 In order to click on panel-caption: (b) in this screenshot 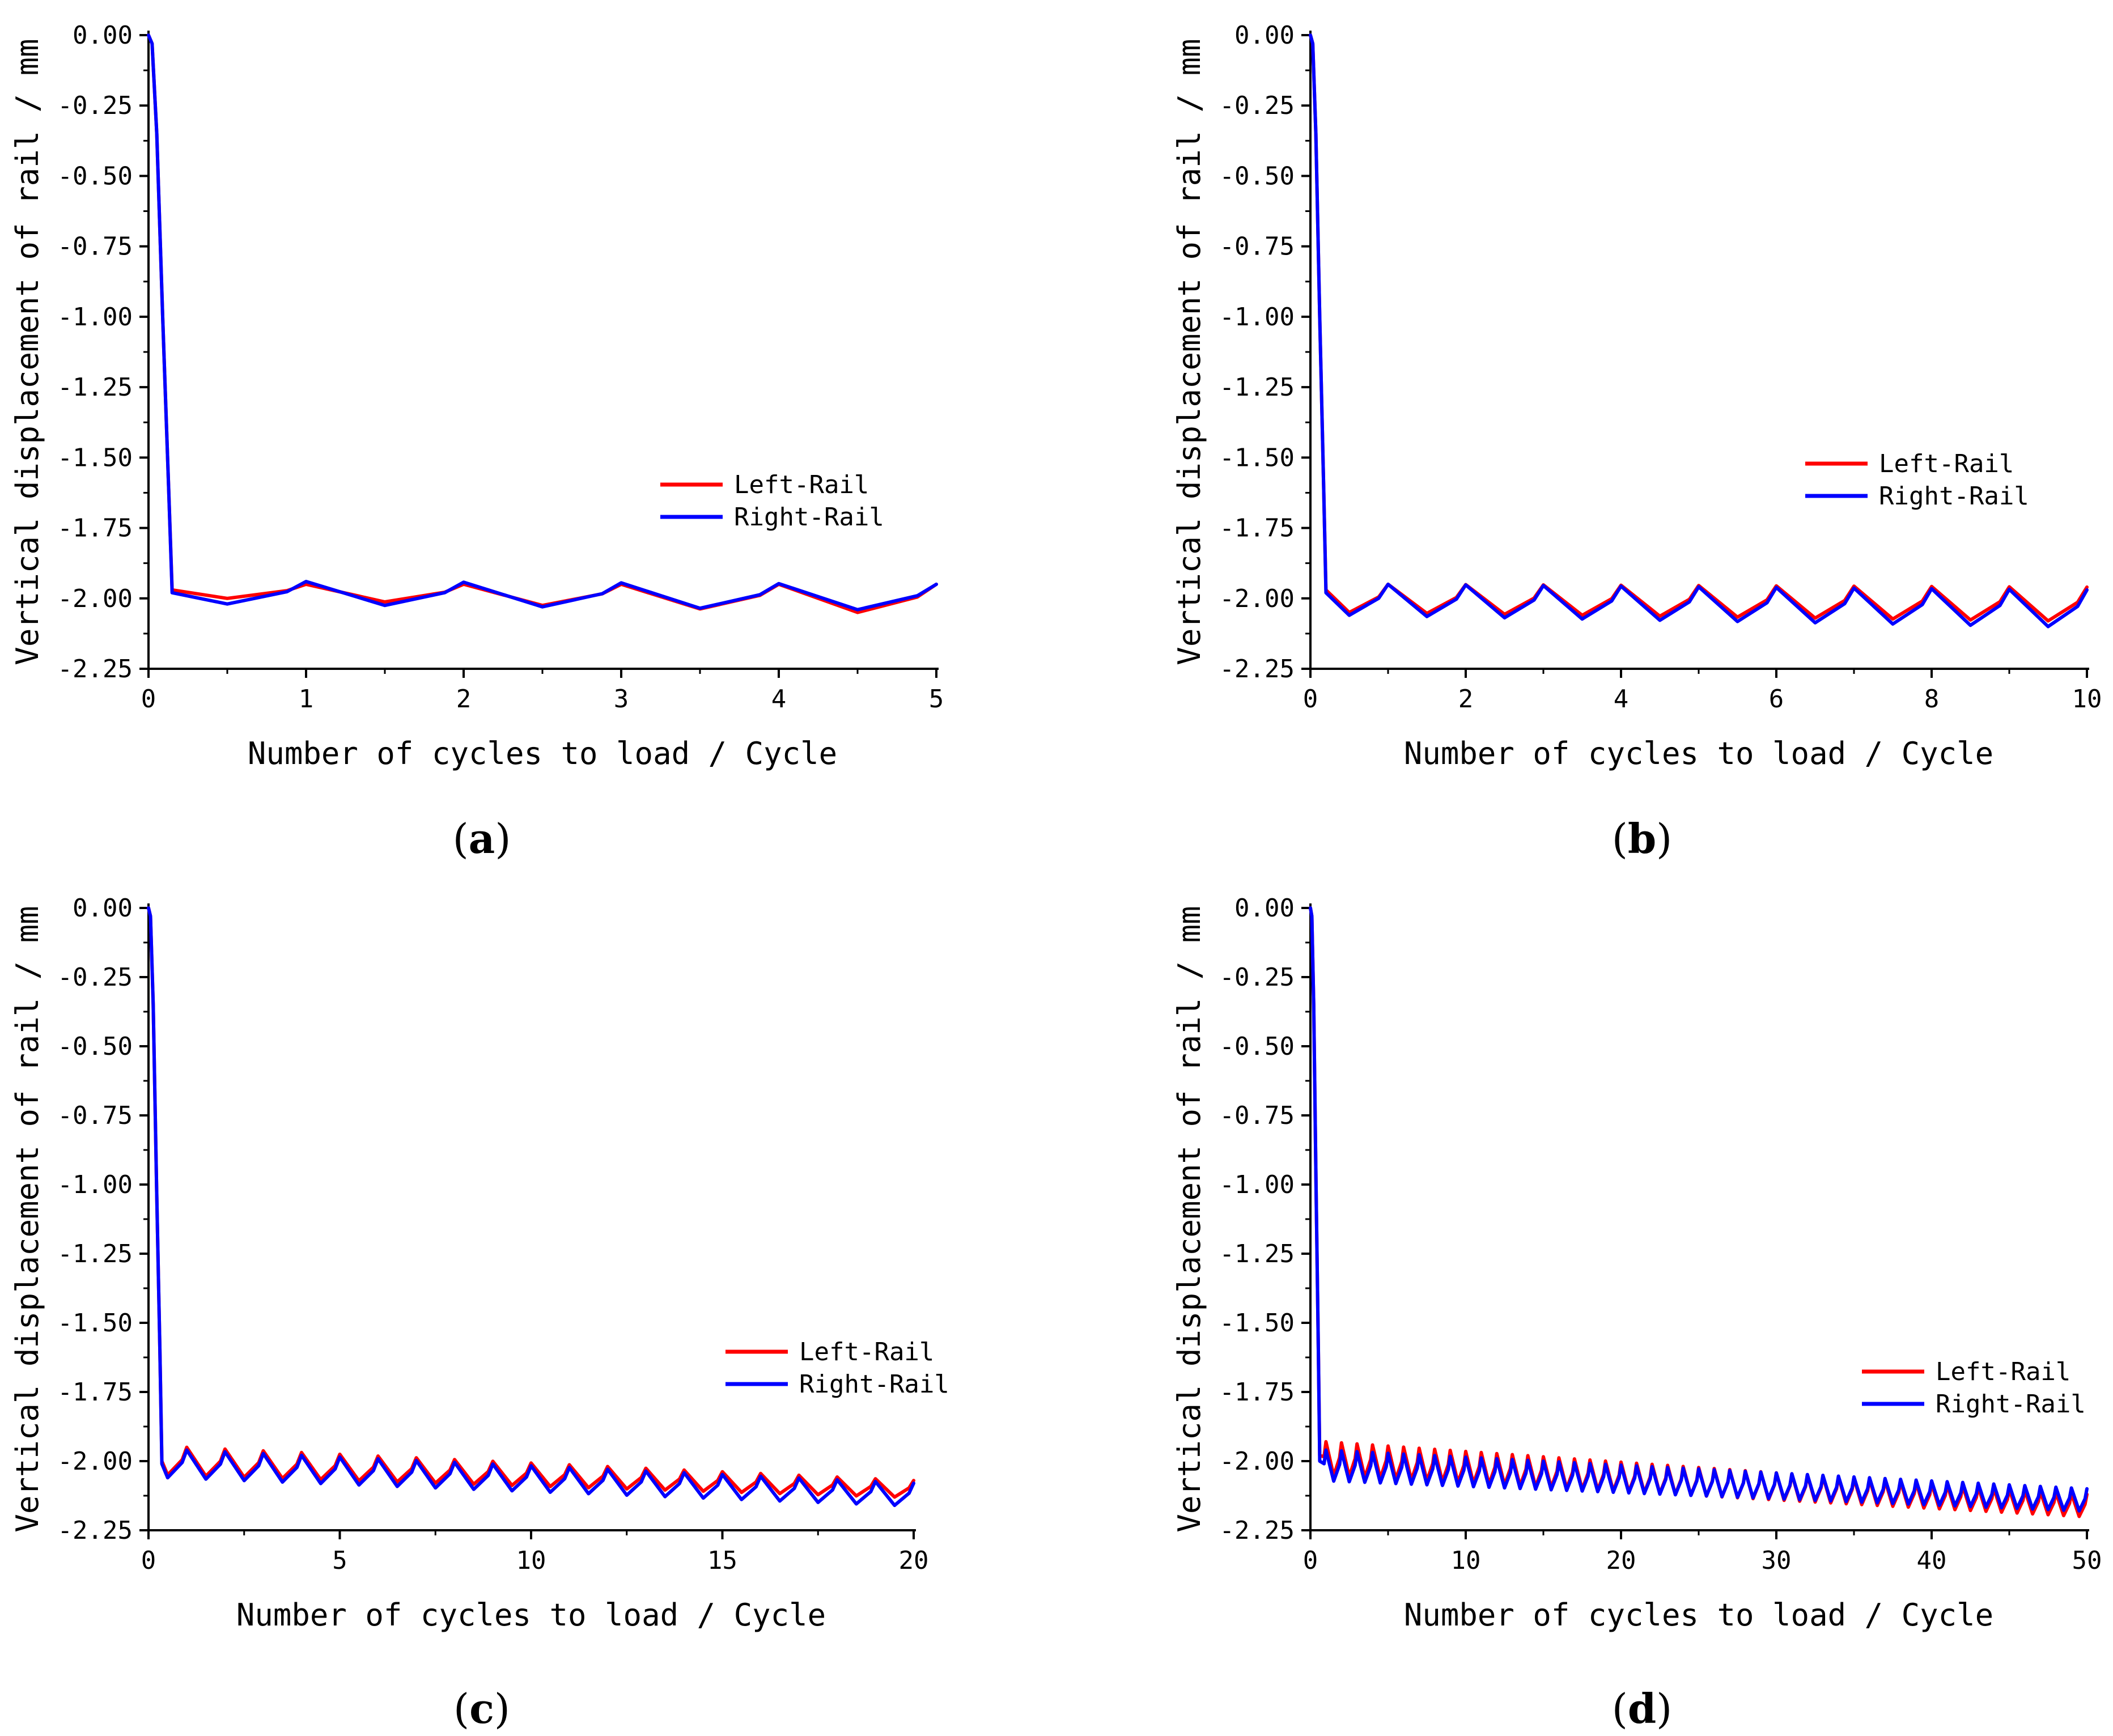, I will do `click(1643, 838)`.